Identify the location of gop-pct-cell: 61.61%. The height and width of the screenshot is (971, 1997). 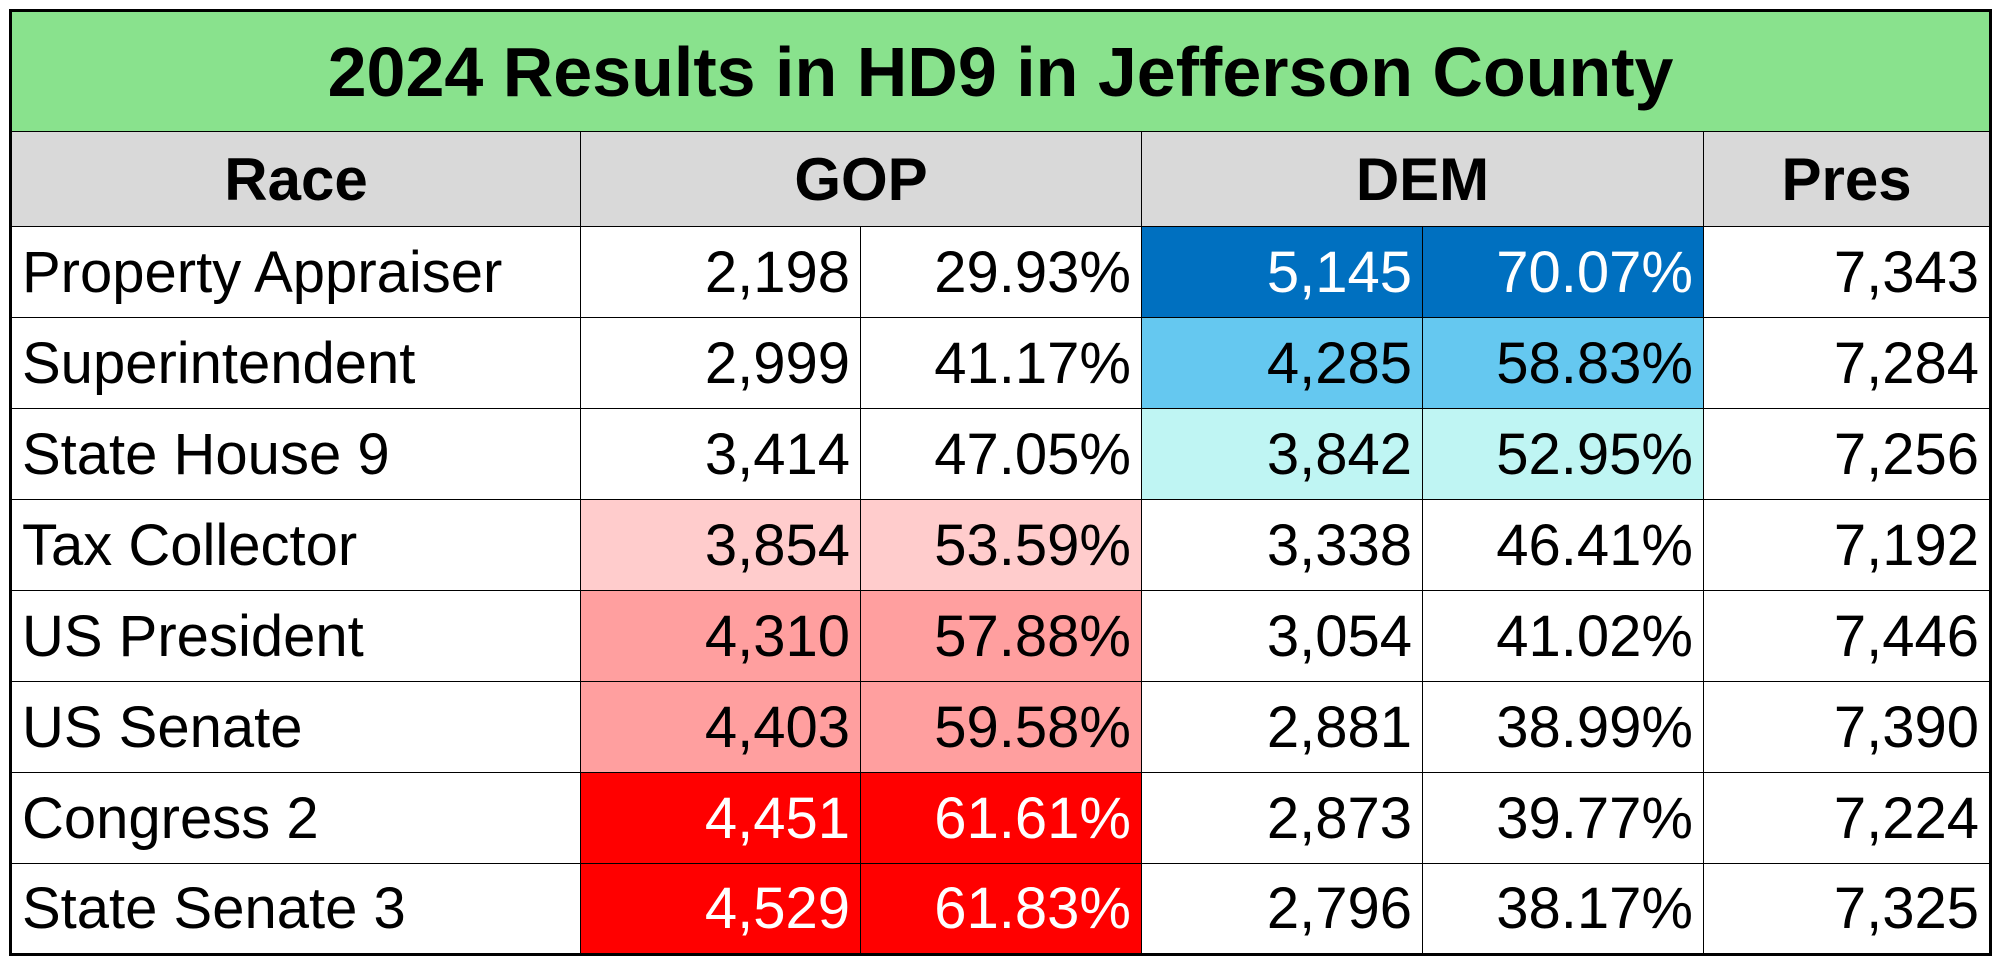
(1001, 818).